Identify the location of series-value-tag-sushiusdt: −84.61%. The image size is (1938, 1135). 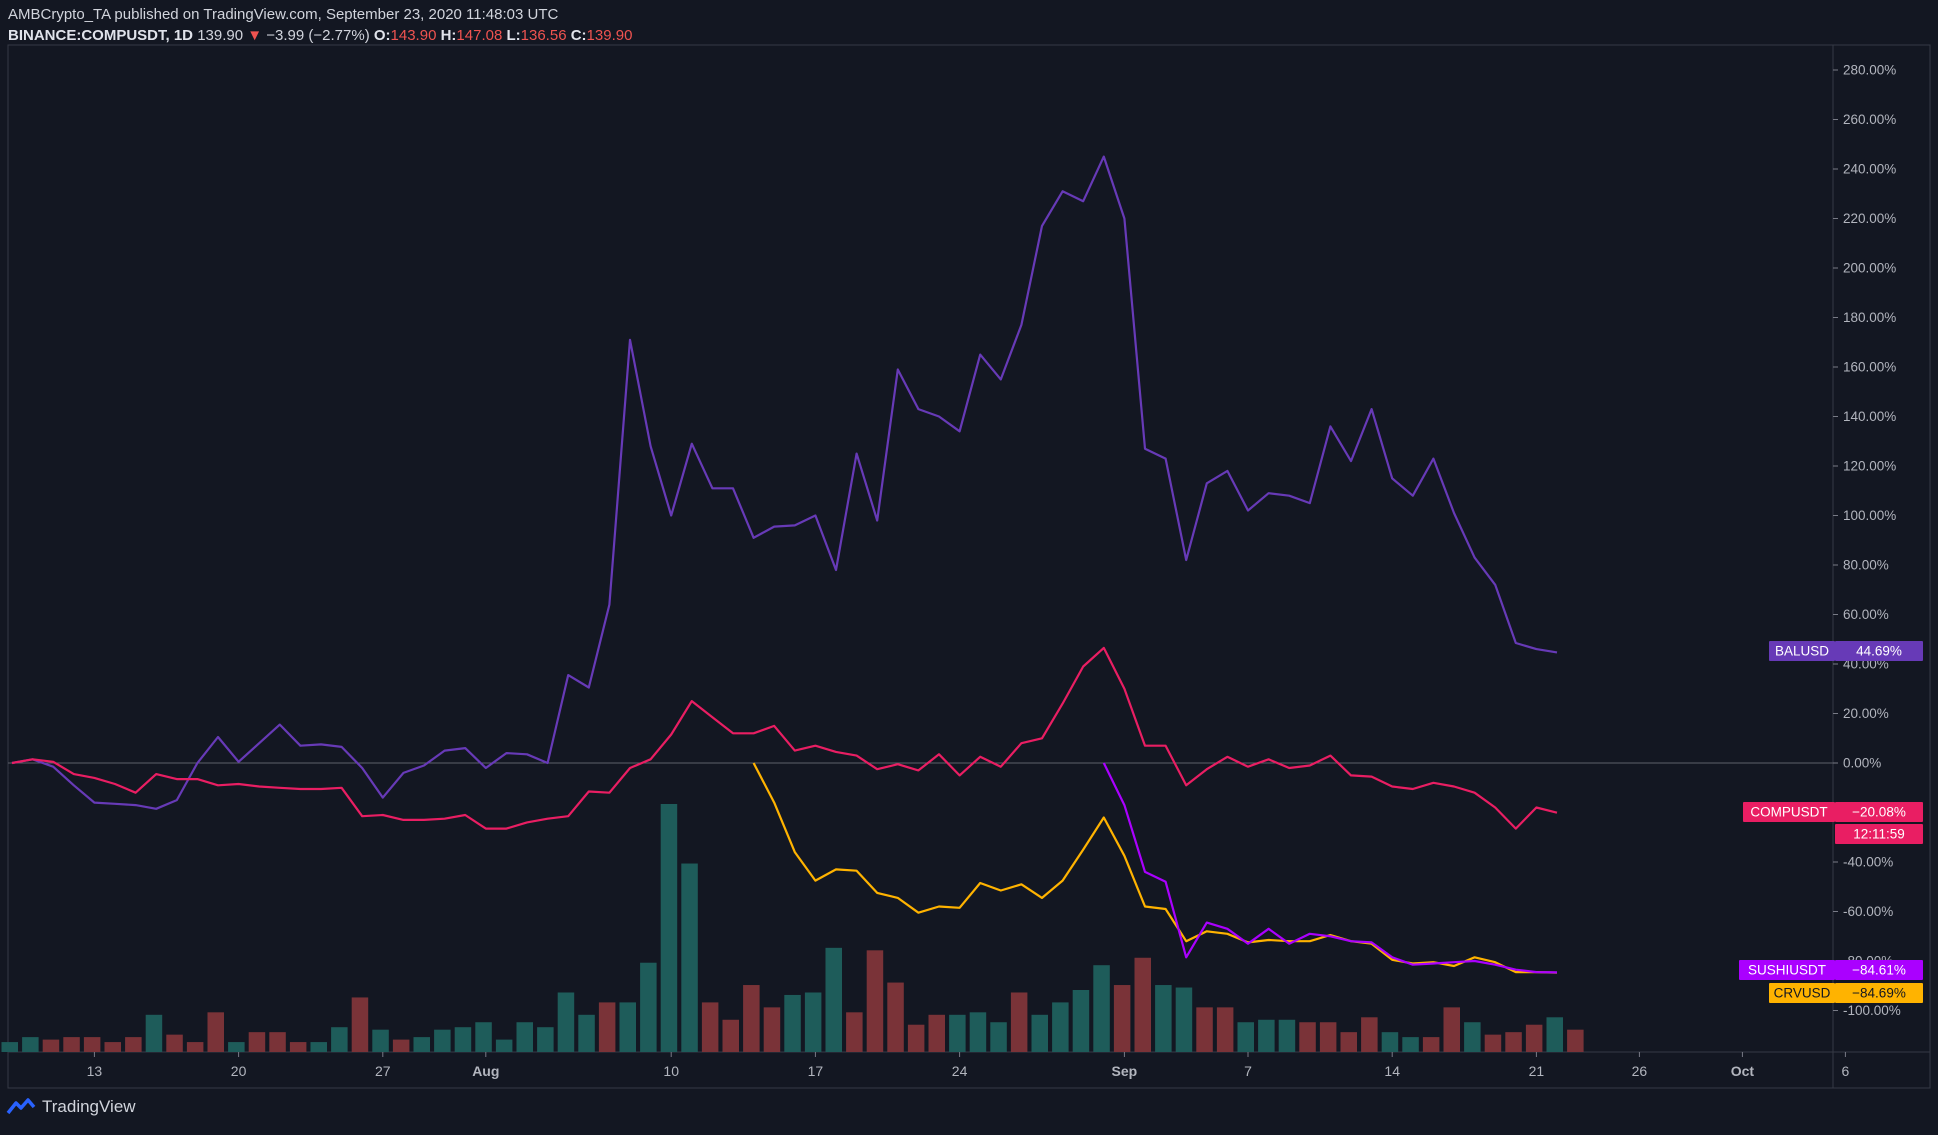
(1879, 970).